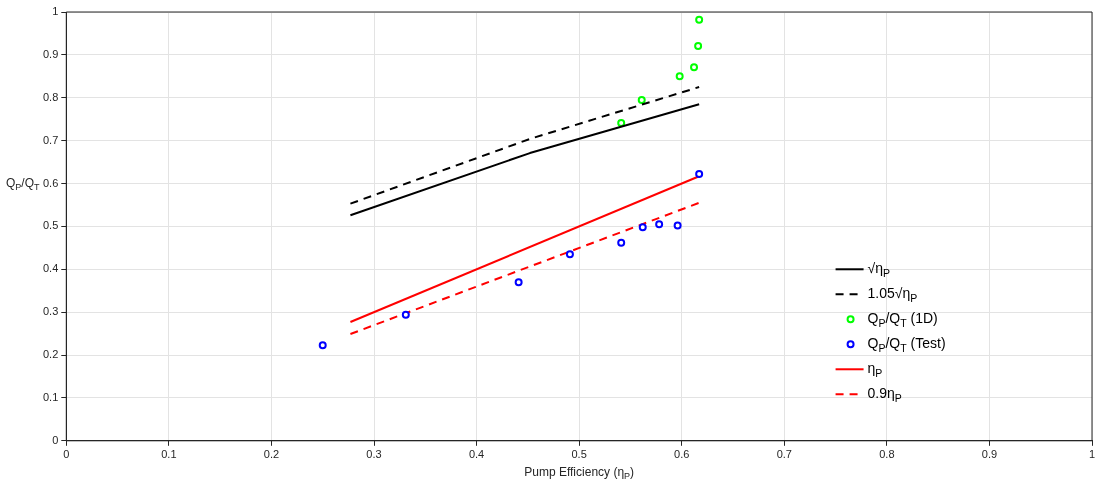 The image size is (1102, 487). I want to click on x-tick-label: 0.7, so click(784, 454).